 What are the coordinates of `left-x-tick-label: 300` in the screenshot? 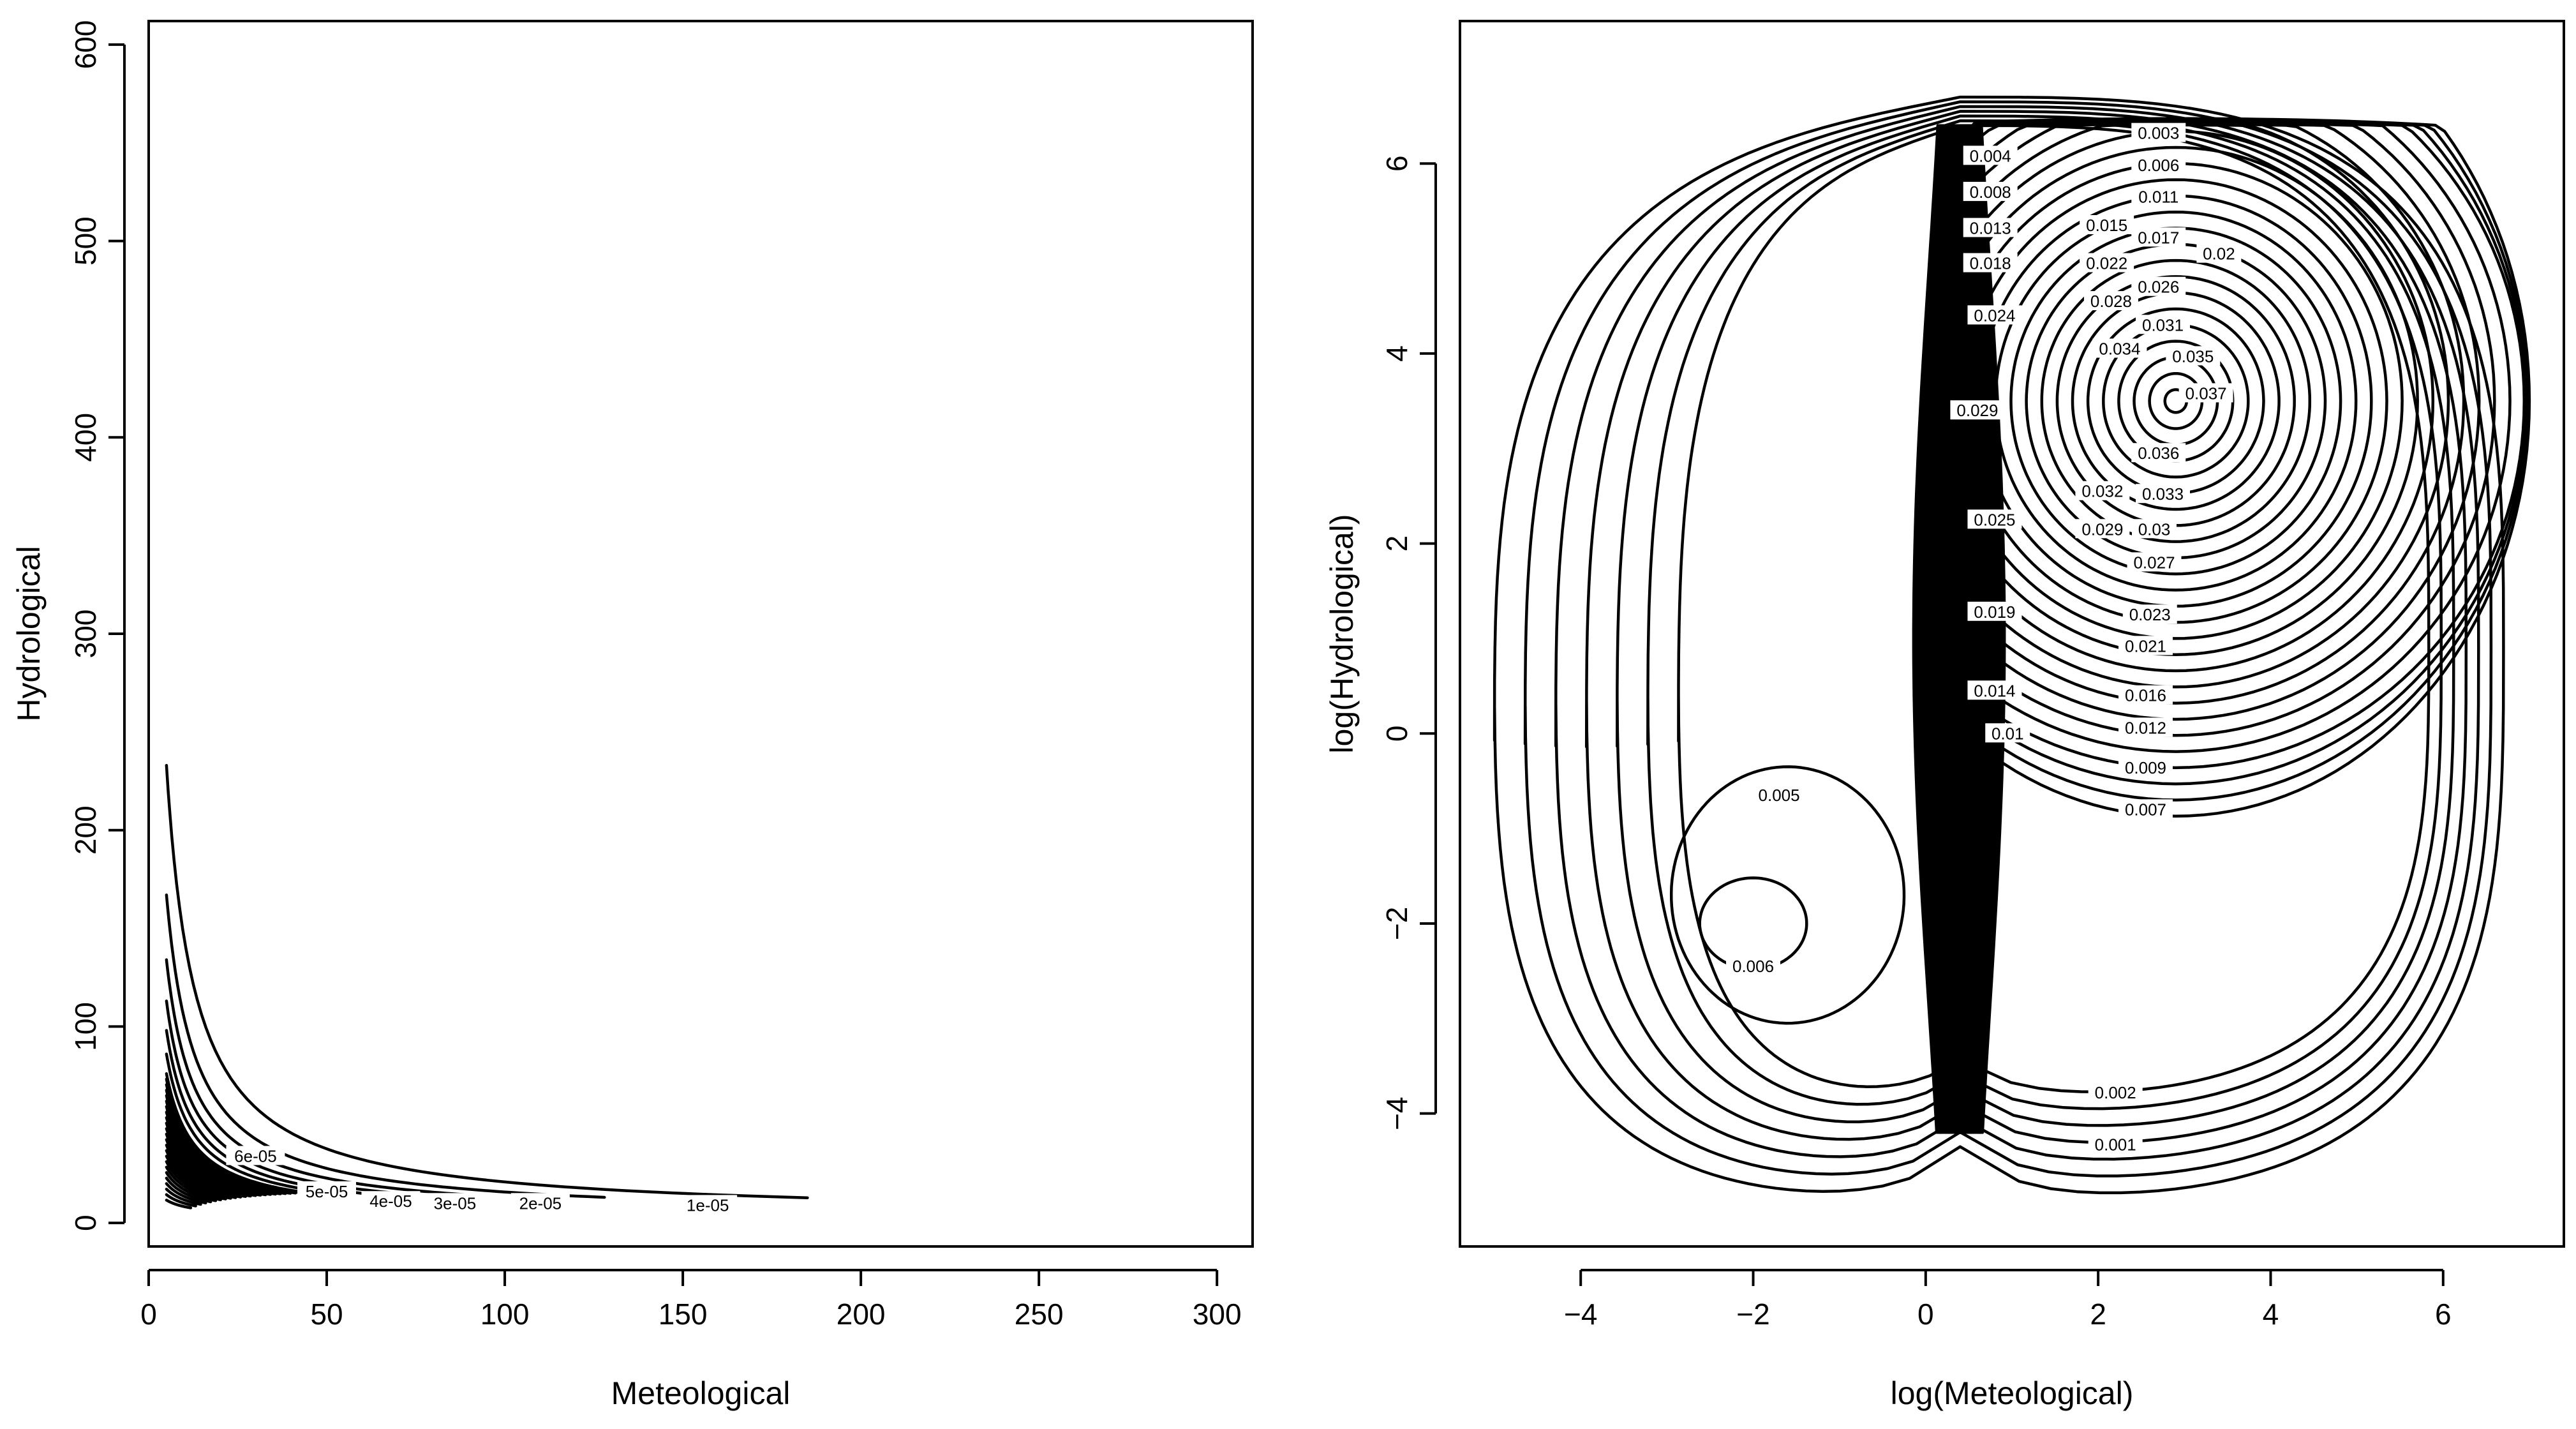 It's located at (1217, 1314).